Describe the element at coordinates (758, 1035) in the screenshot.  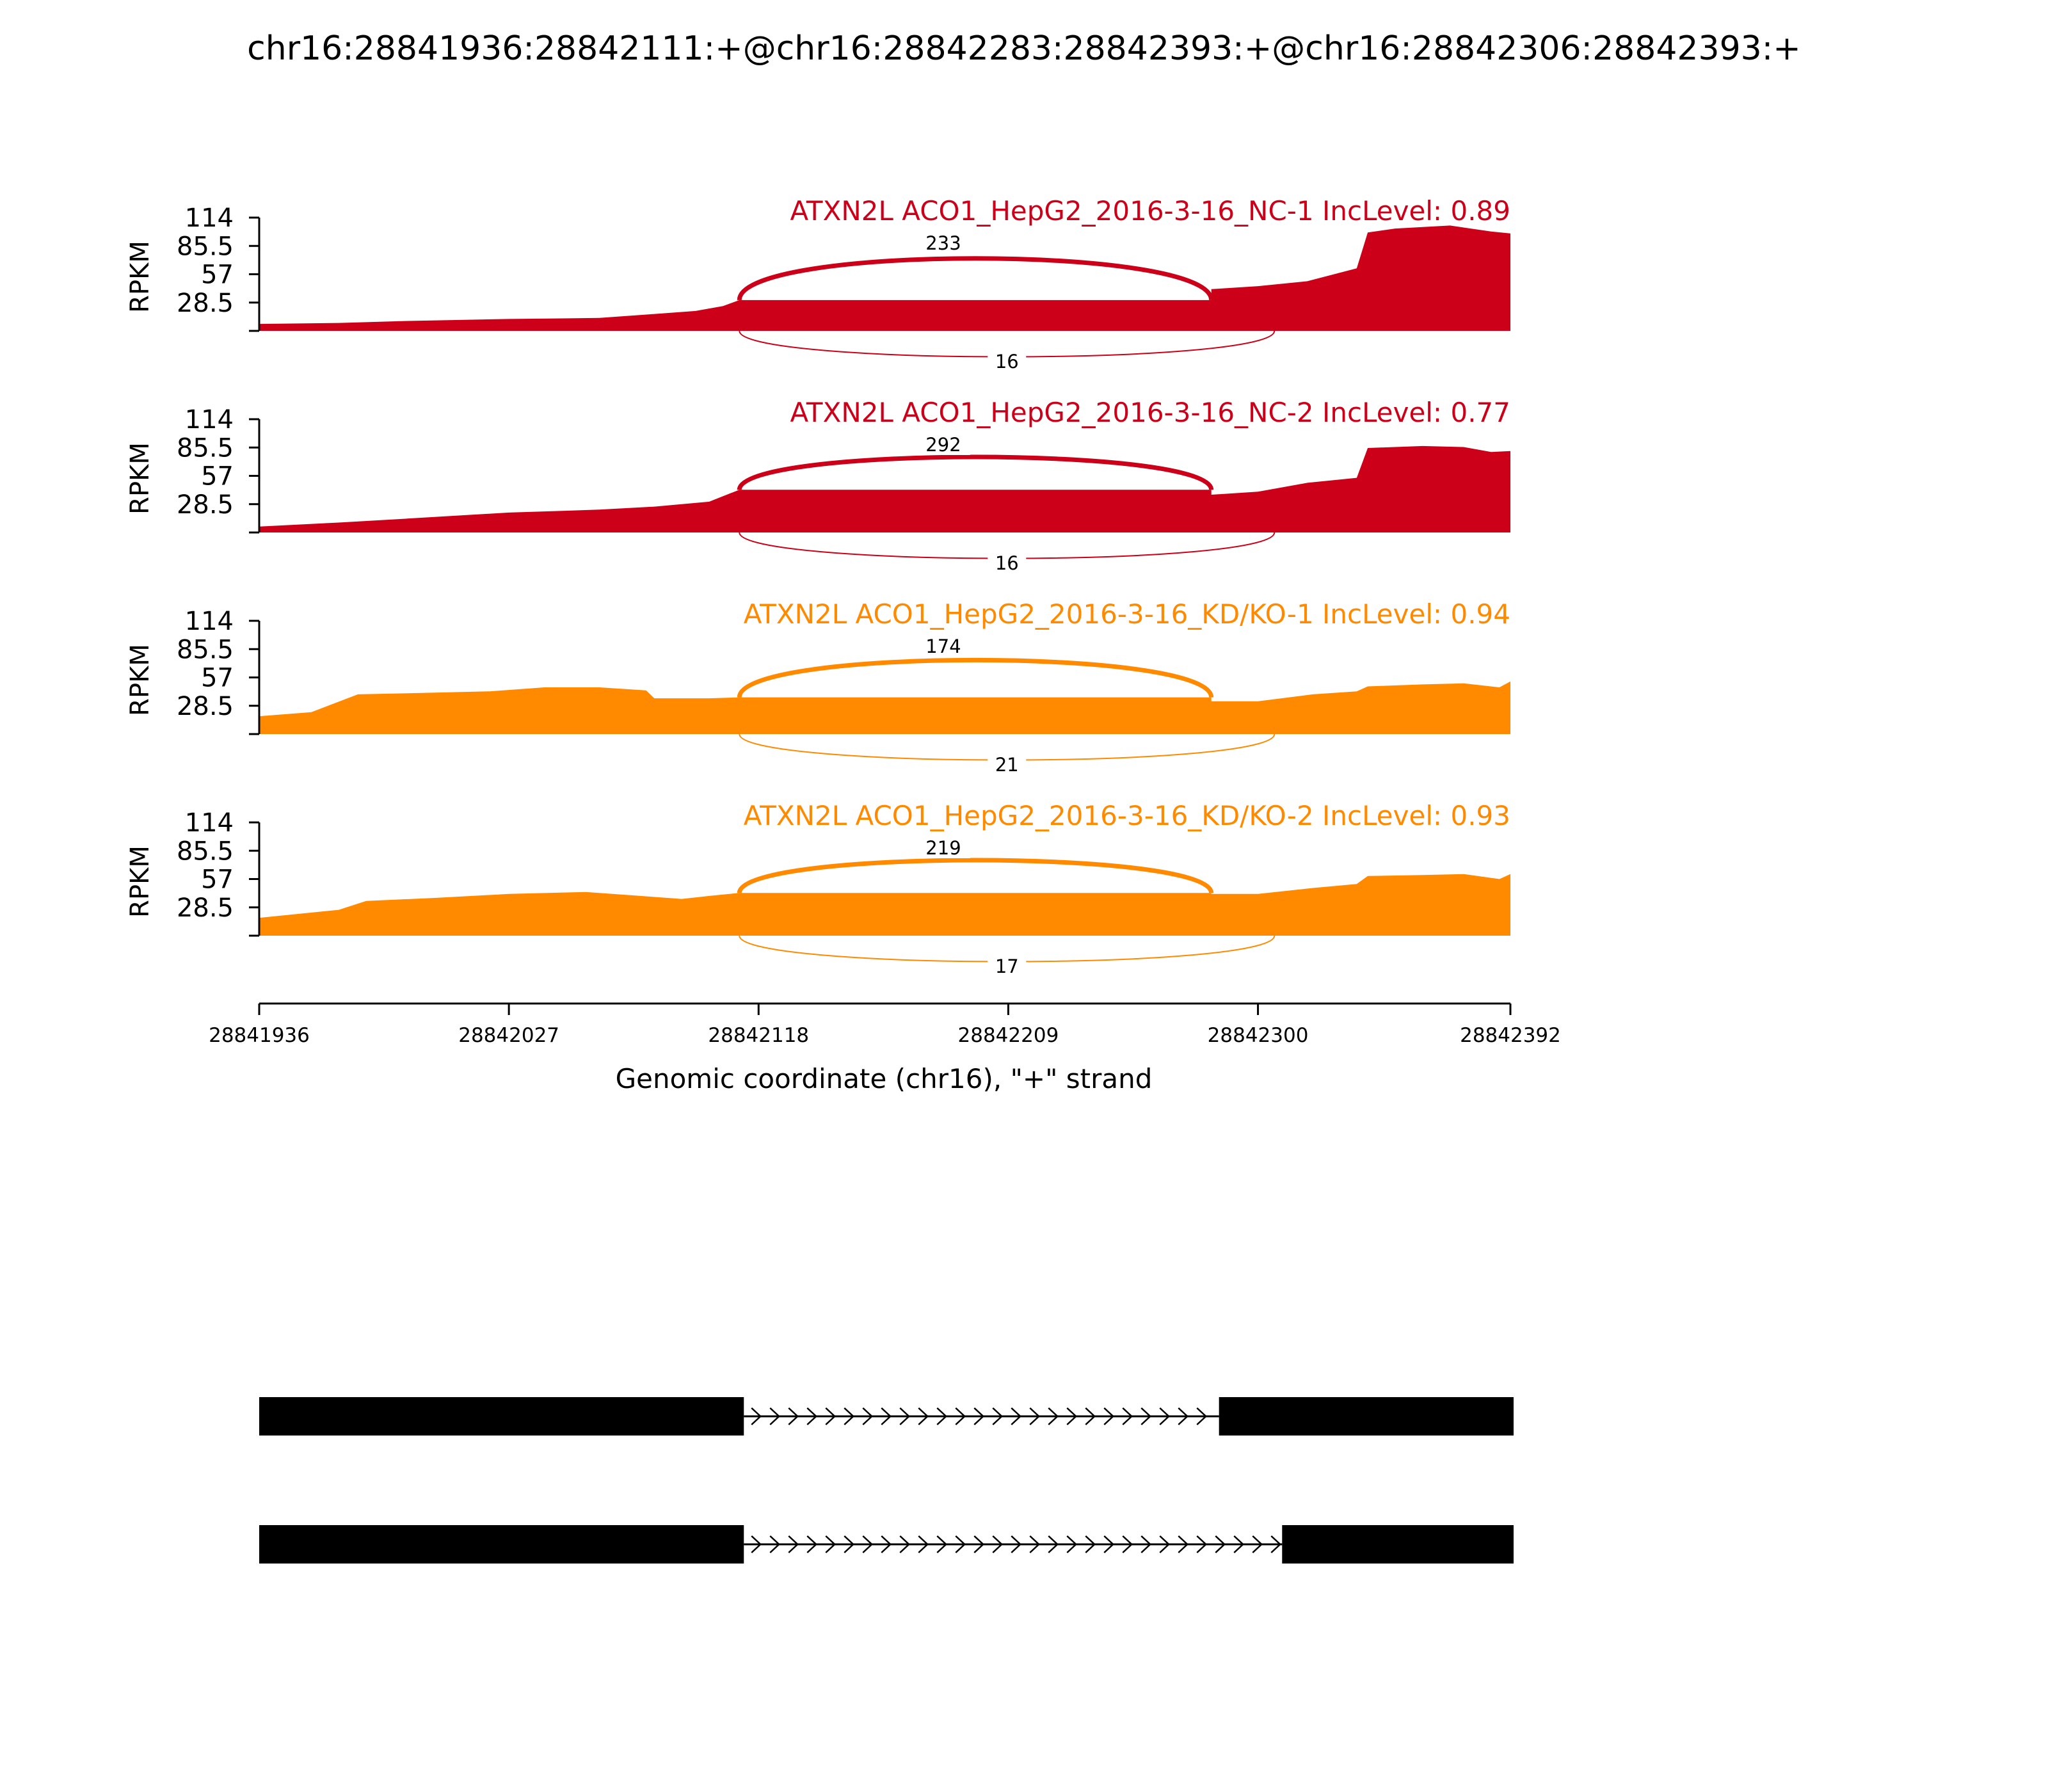
I see `x-tick-label: 28842118` at that location.